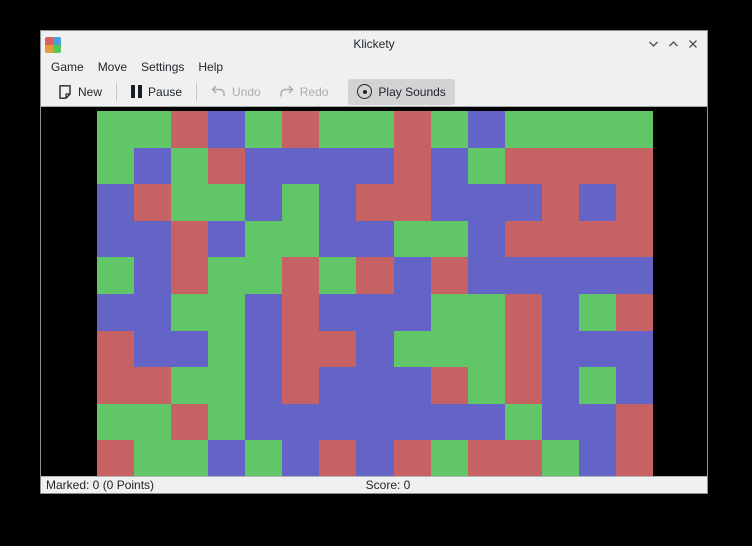 The image size is (752, 546). I want to click on undo-button: Undo, so click(236, 92).